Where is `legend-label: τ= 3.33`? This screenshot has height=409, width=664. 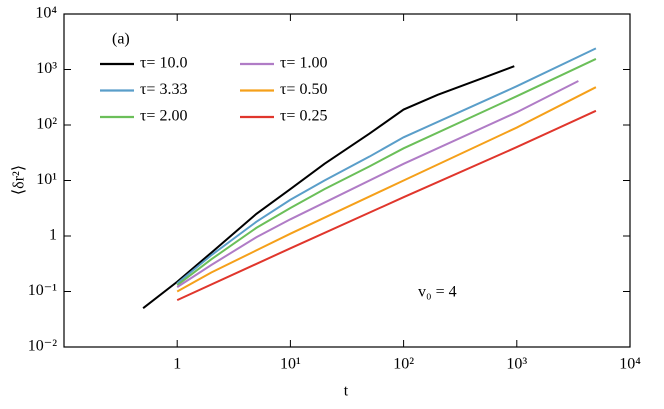
legend-label: τ= 3.33 is located at coordinates (163, 89).